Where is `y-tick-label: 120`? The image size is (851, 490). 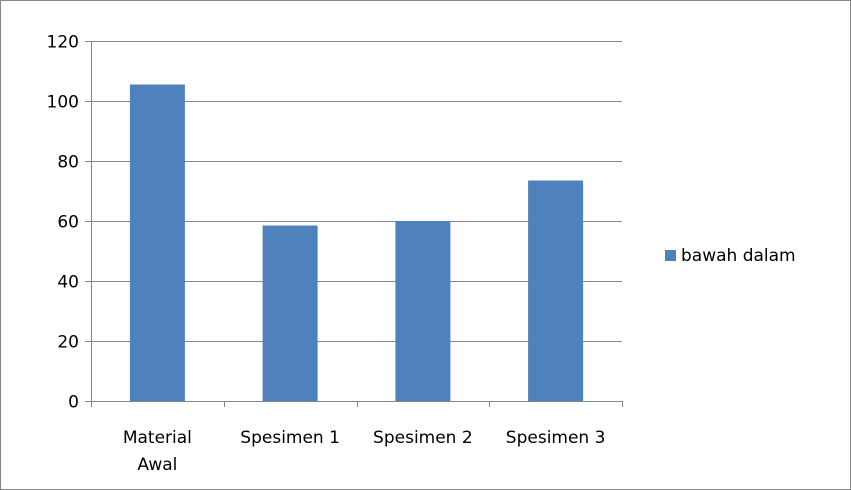
y-tick-label: 120 is located at coordinates (63, 43).